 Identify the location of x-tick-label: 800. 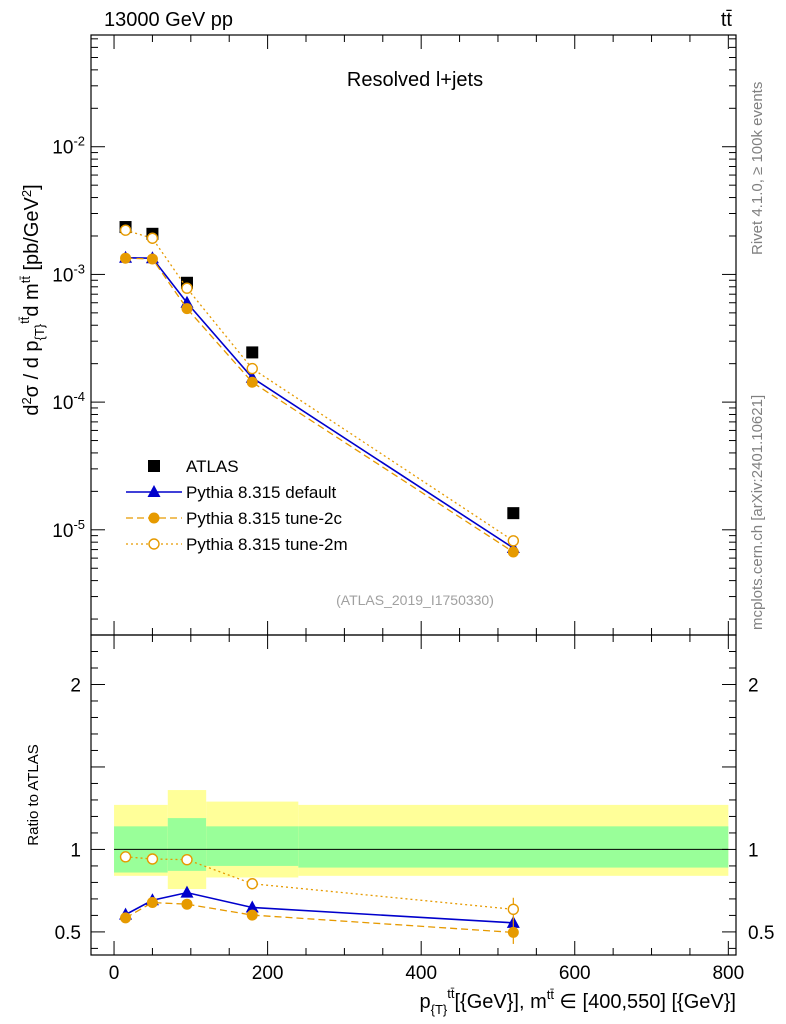
(728, 973).